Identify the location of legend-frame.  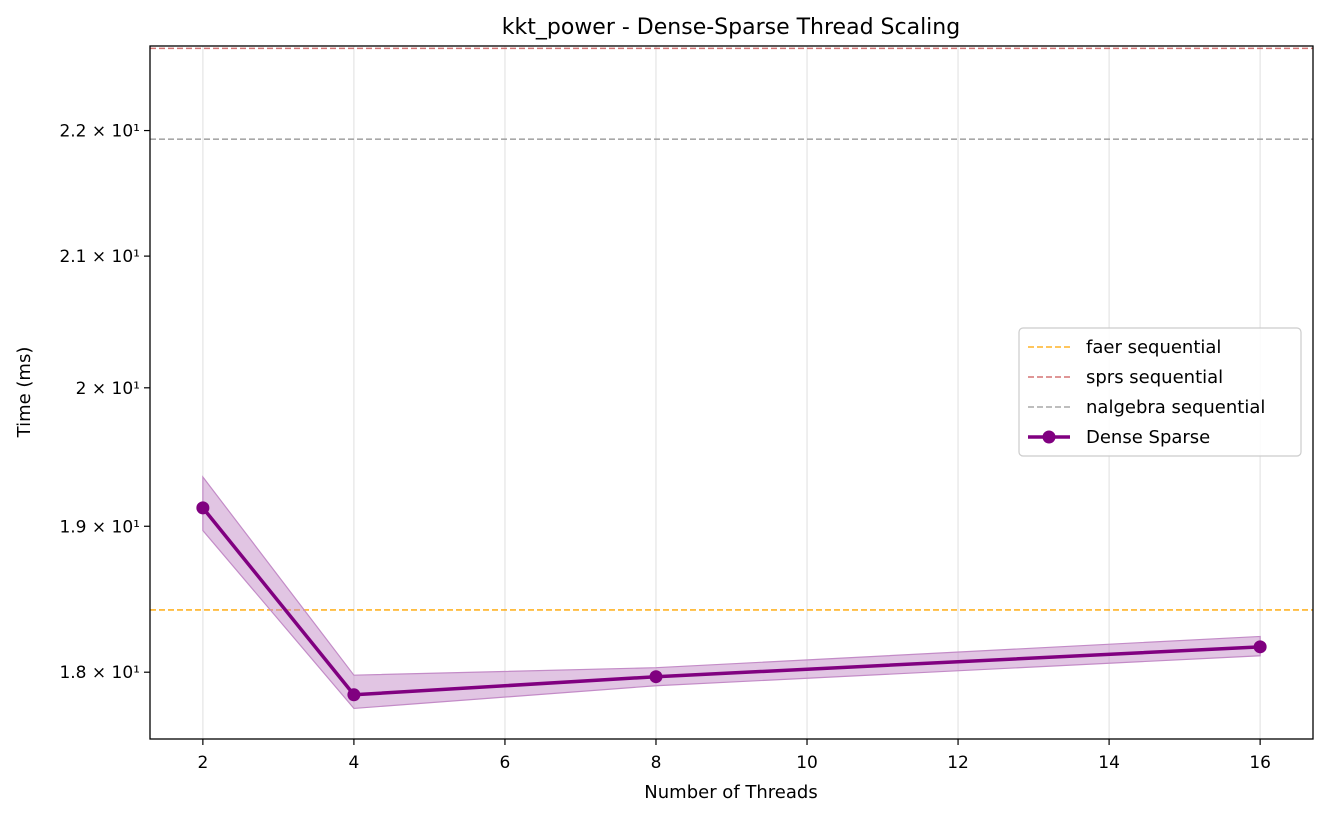
(1160, 392).